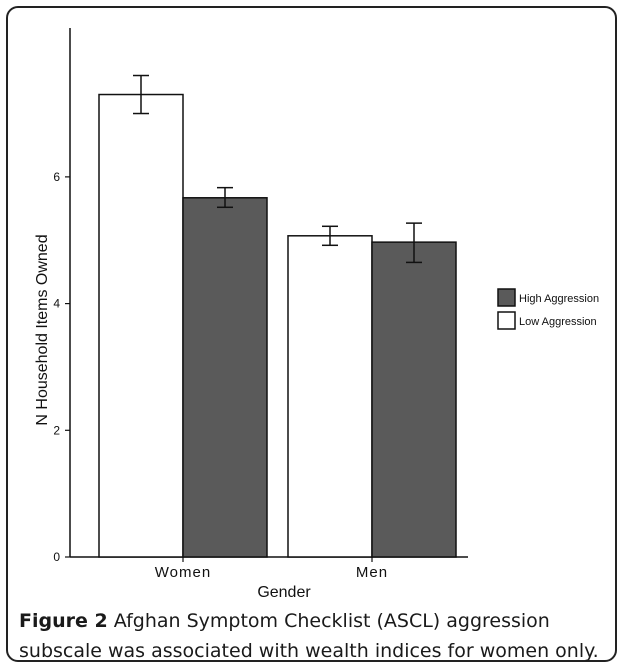  I want to click on caption-label: Figure 2, so click(63, 621).